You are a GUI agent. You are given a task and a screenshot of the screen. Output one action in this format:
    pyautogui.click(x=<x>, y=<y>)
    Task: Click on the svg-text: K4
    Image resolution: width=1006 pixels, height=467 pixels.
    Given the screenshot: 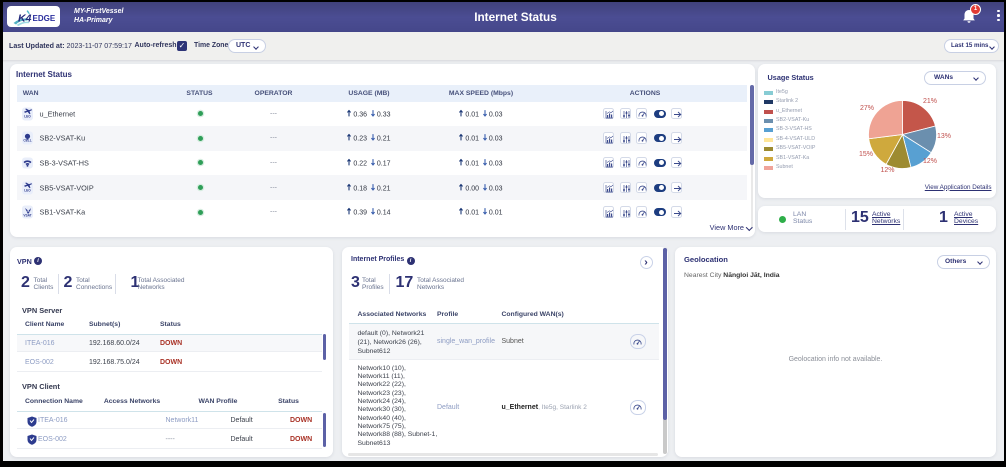 What is the action you would take?
    pyautogui.click(x=25, y=19)
    